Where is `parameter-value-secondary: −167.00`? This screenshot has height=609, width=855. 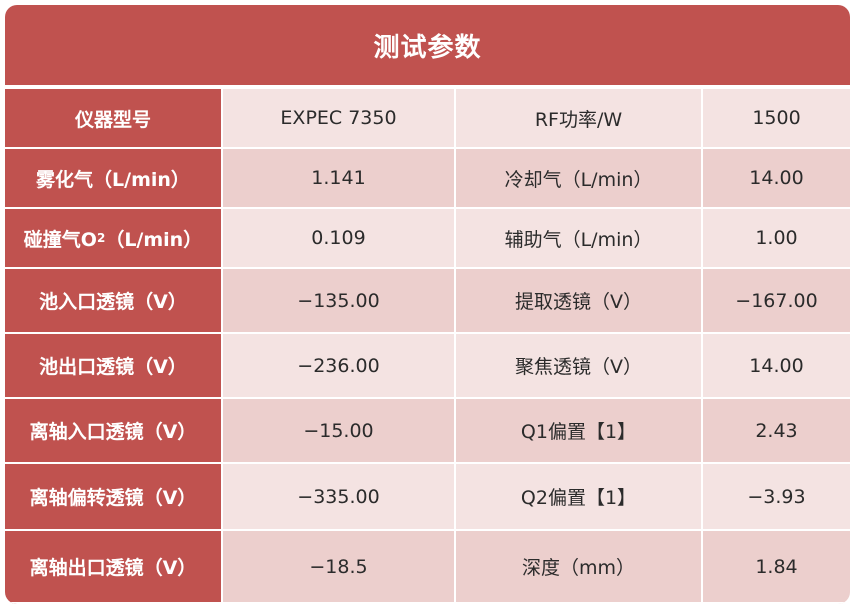
parameter-value-secondary: −167.00 is located at coordinates (775, 301).